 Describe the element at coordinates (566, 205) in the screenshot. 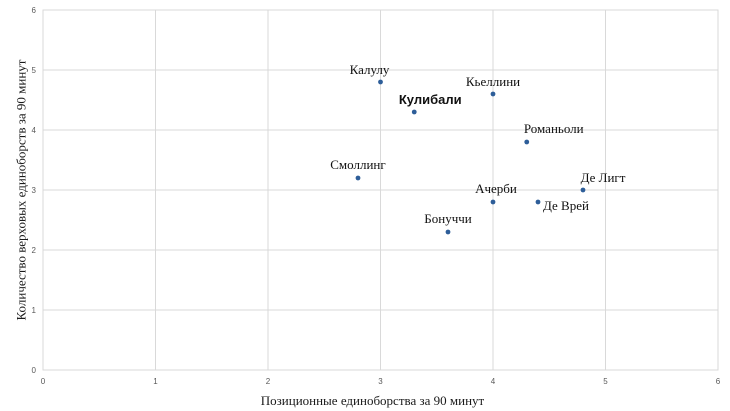

I see `point-label: Де Врей` at that location.